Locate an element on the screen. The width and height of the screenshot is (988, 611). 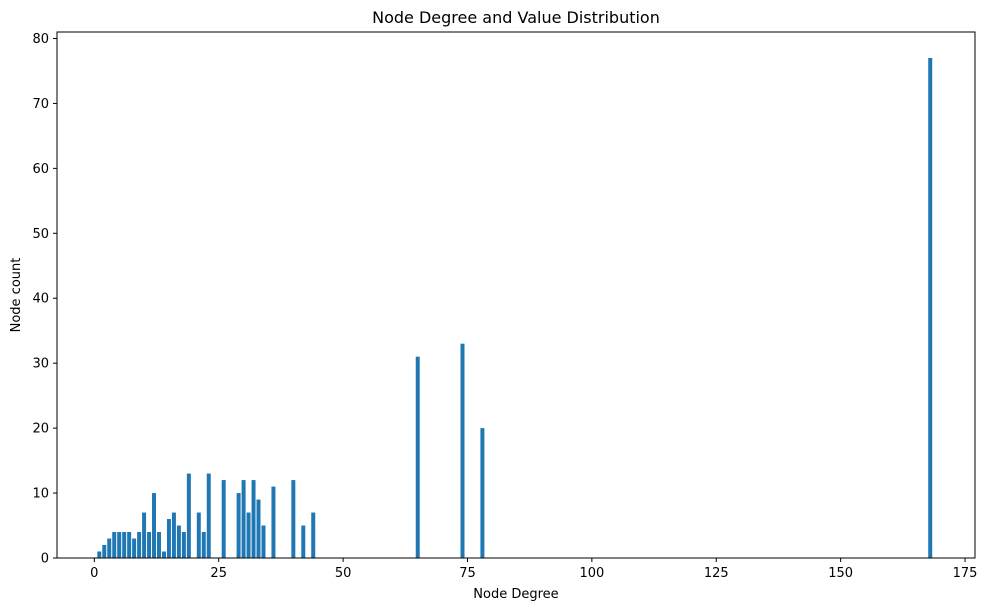
y-axis-label: Node count is located at coordinates (16, 295).